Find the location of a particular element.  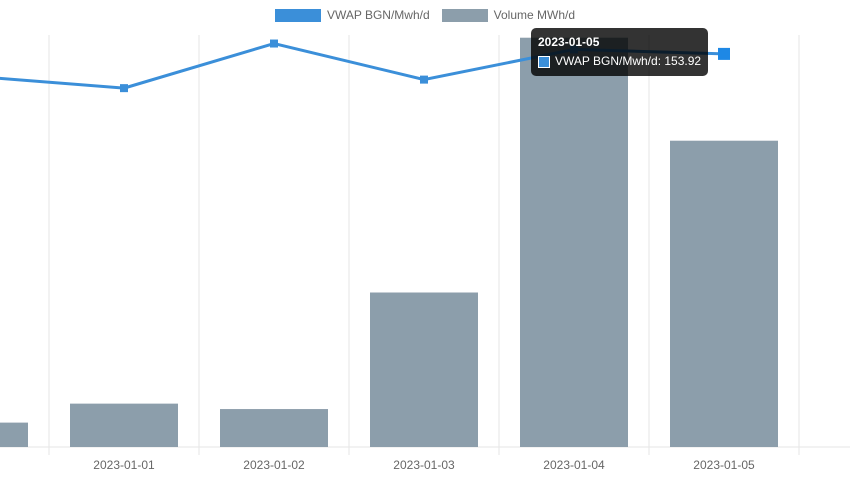

x-tick-label: 2023-01-03 is located at coordinates (424, 465).